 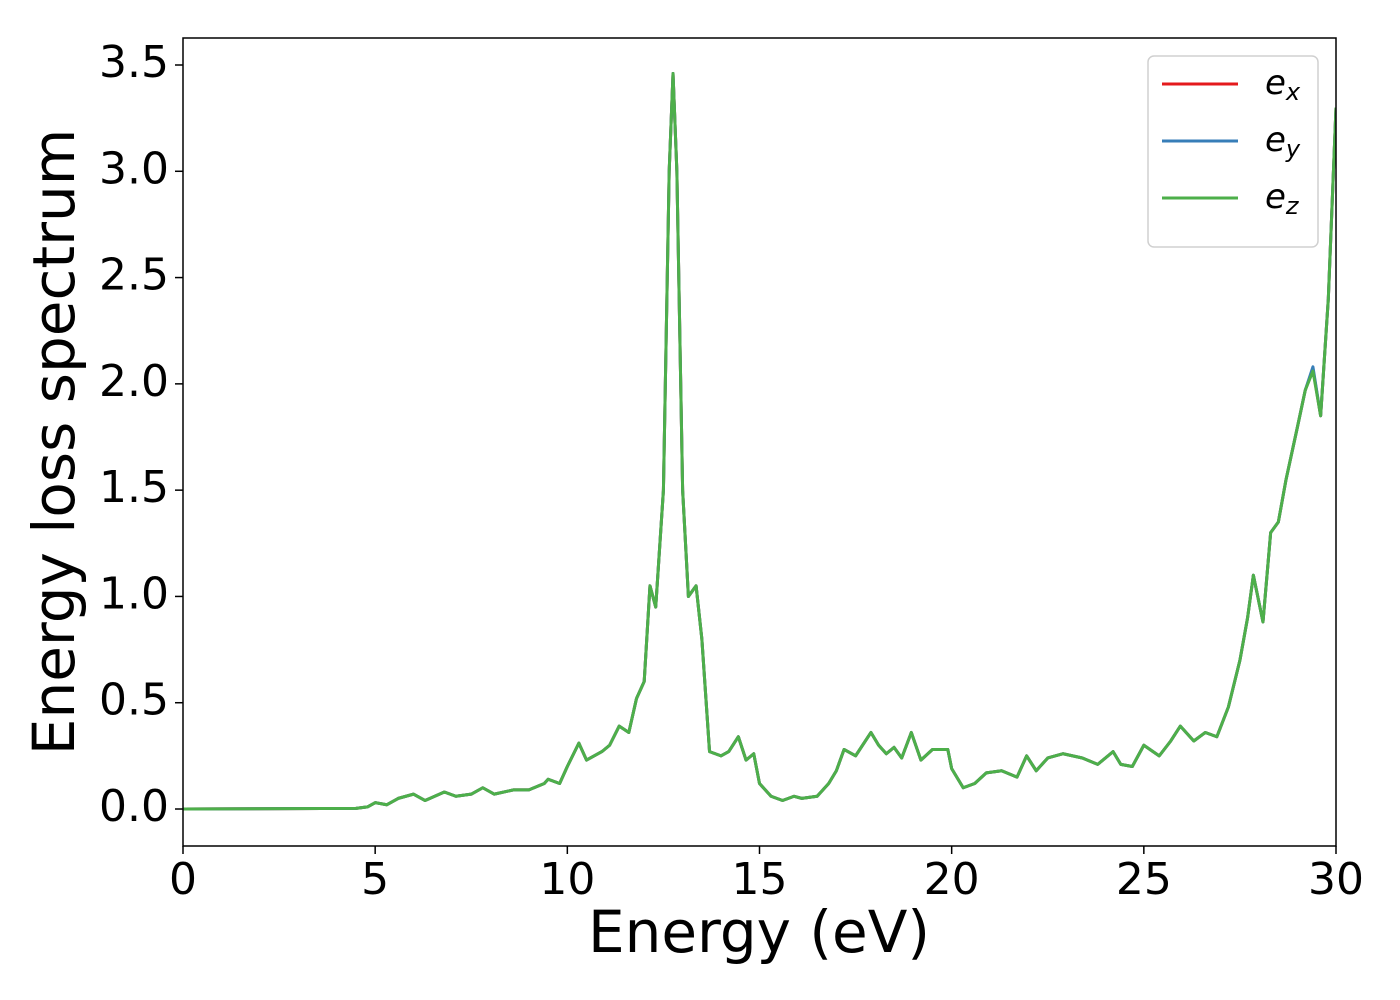 I want to click on y-tick-label: 3.0, so click(x=134, y=168).